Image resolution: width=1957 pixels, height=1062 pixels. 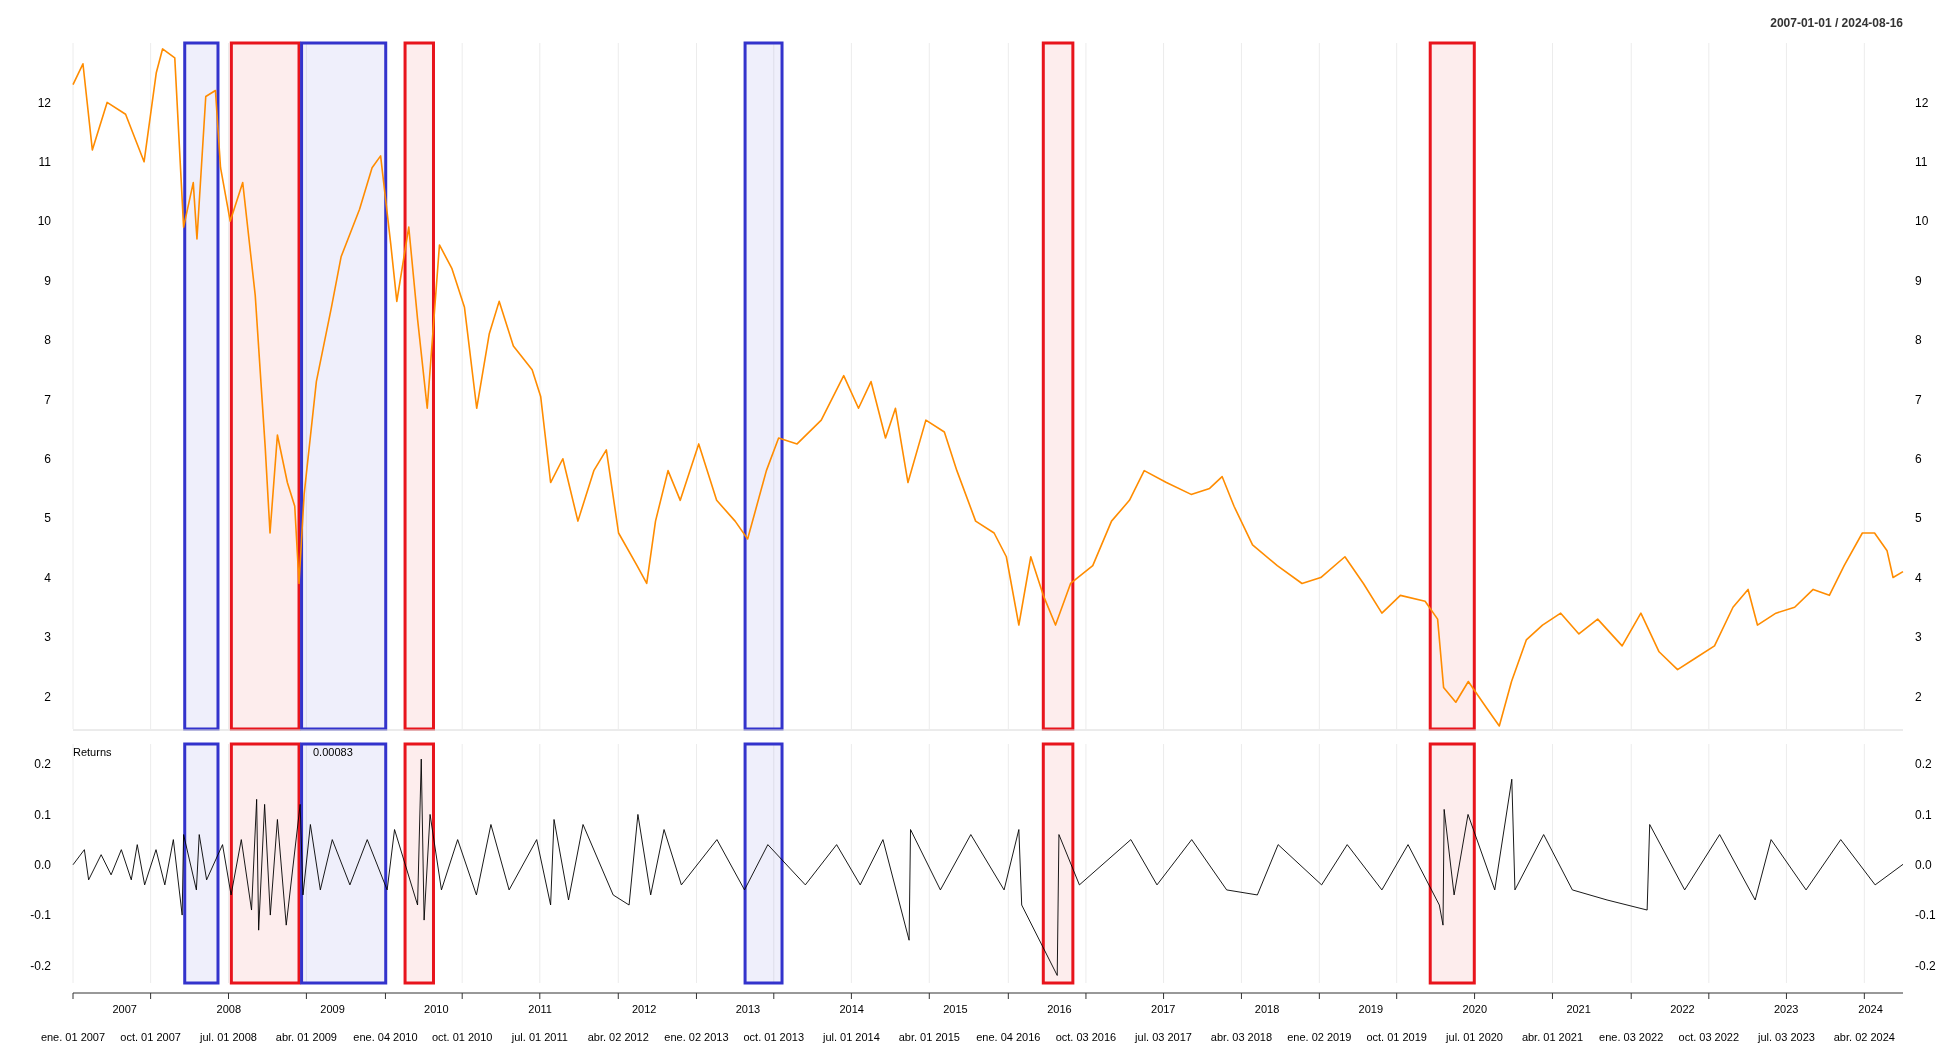 I want to click on y2-tick-label: 5, so click(x=1918, y=518).